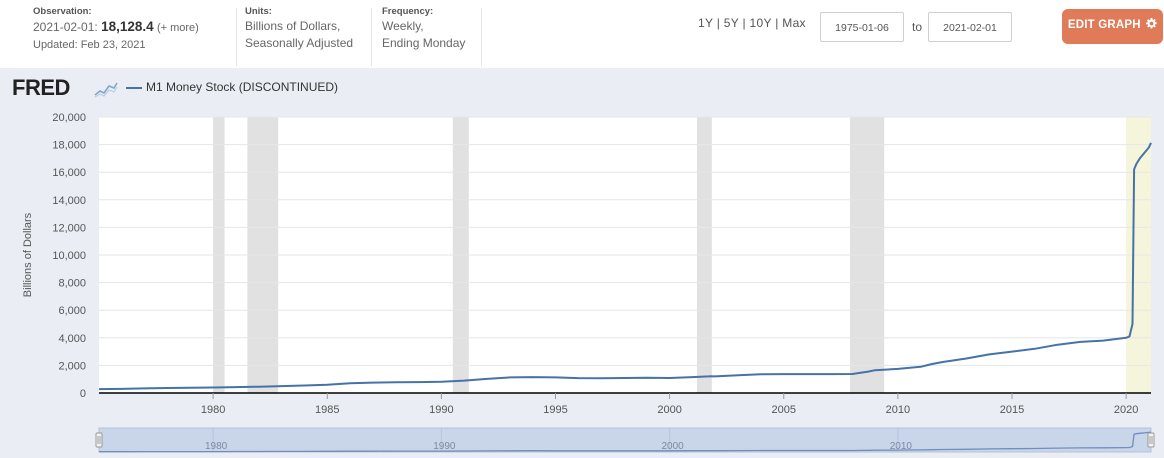 The width and height of the screenshot is (1164, 458). Describe the element at coordinates (1104, 25) in the screenshot. I see `edit-graph-label: EDIT GRAPH` at that location.